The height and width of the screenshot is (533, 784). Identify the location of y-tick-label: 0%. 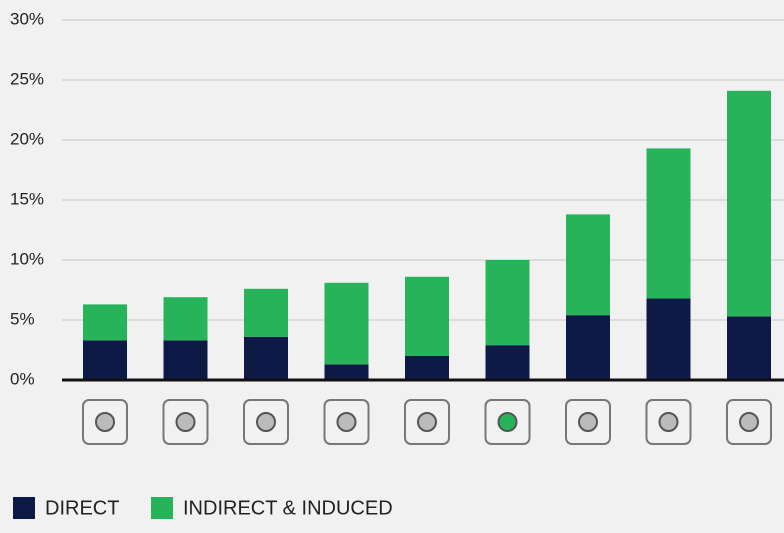
(22, 378).